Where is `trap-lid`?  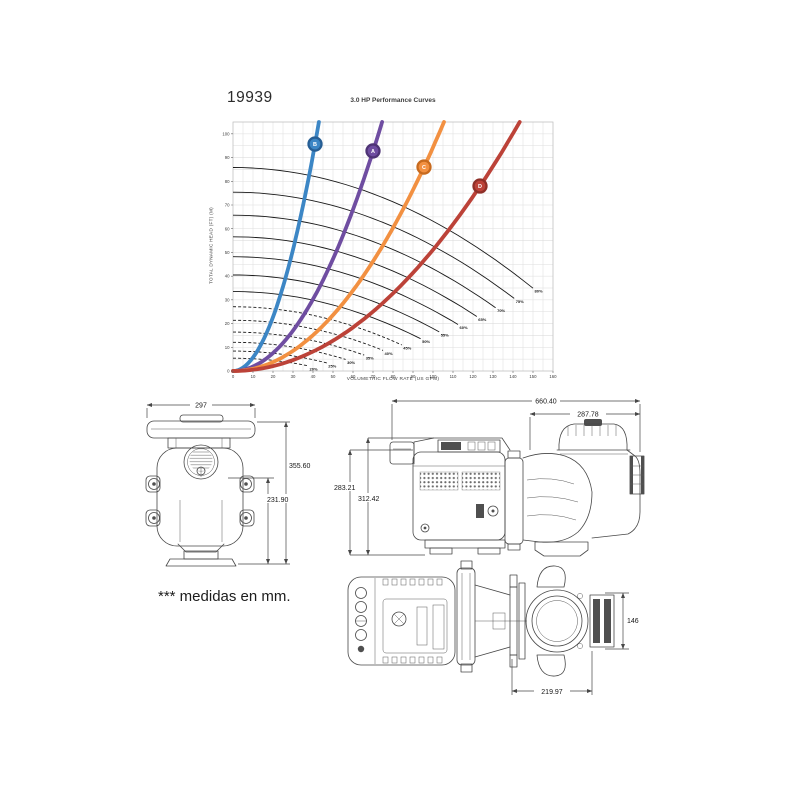 trap-lid is located at coordinates (201, 429).